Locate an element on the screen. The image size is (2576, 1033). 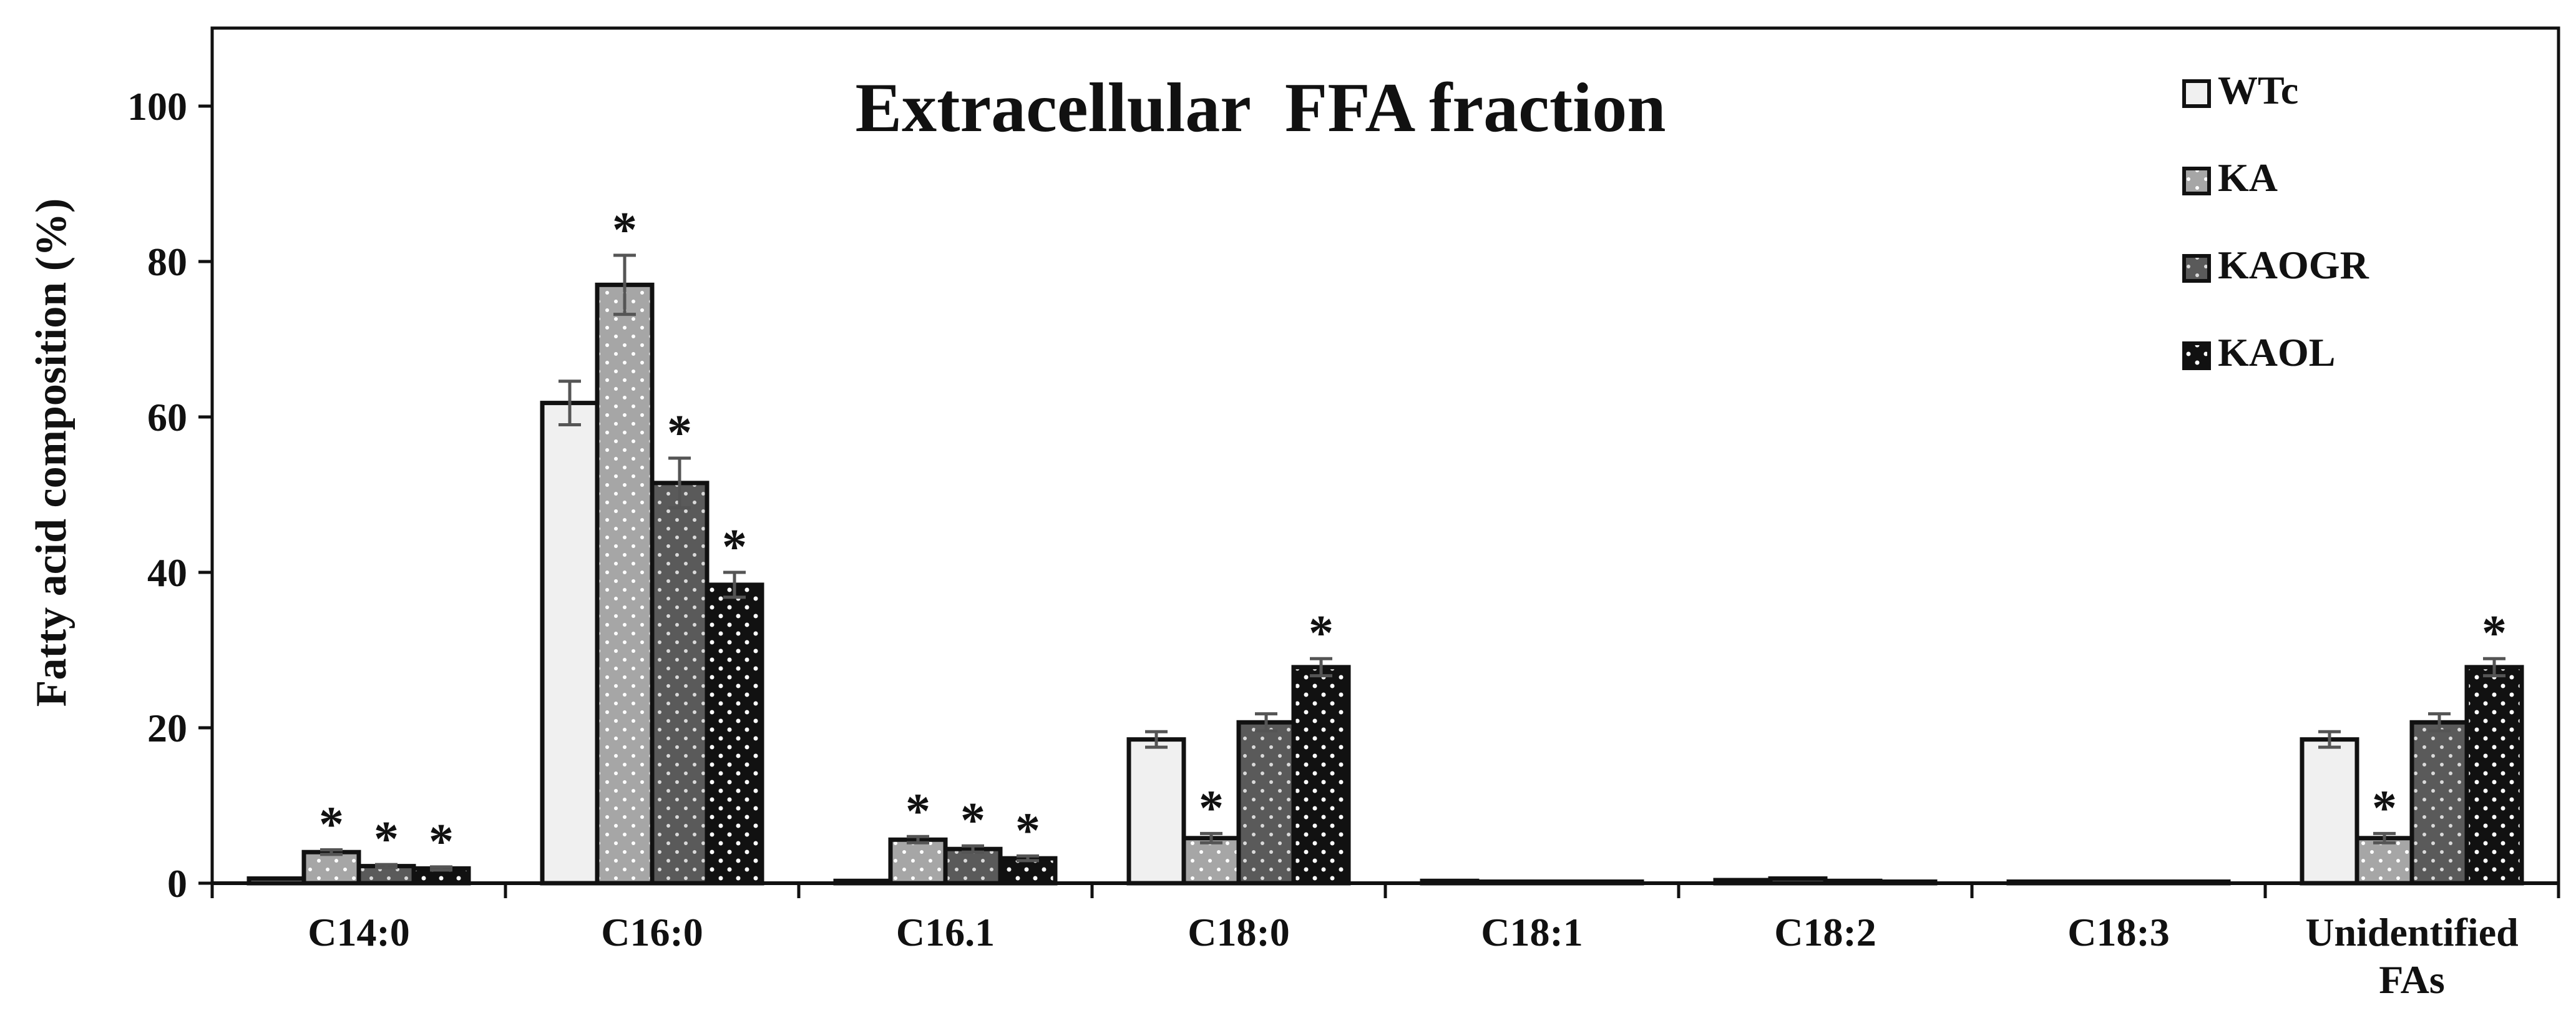
y-tick-label-100: 100 is located at coordinates (157, 106).